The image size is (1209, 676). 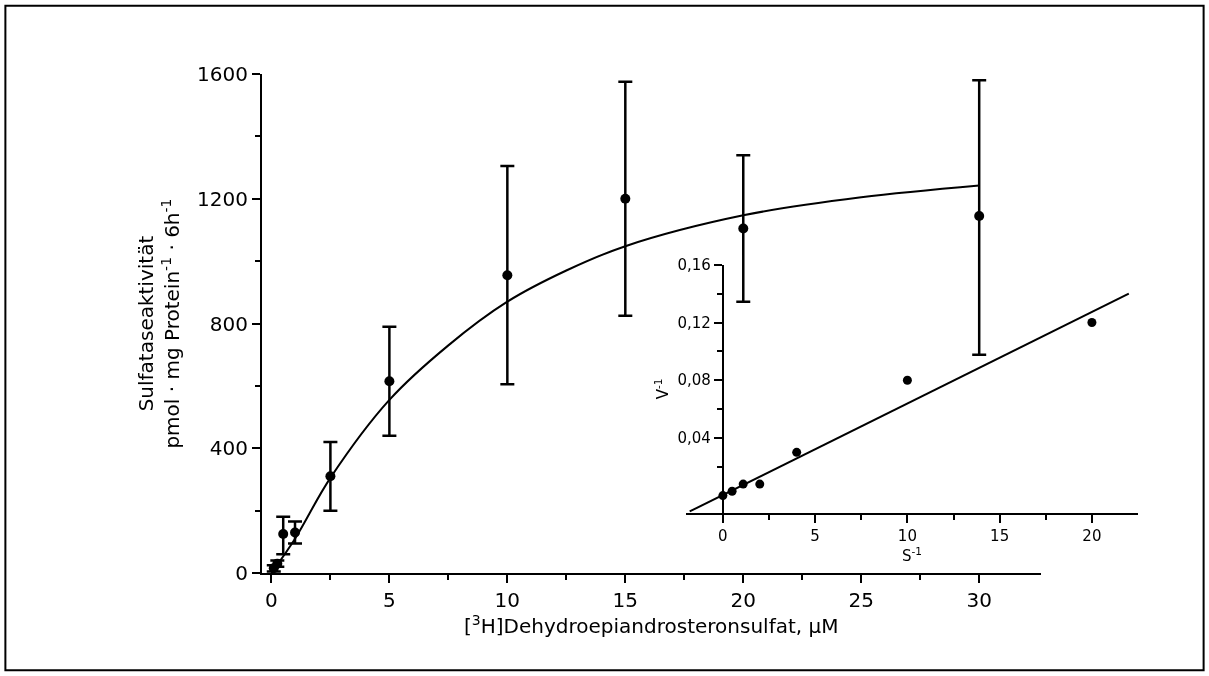 What do you see at coordinates (694, 438) in the screenshot?
I see `y-tick-label: 0,04` at bounding box center [694, 438].